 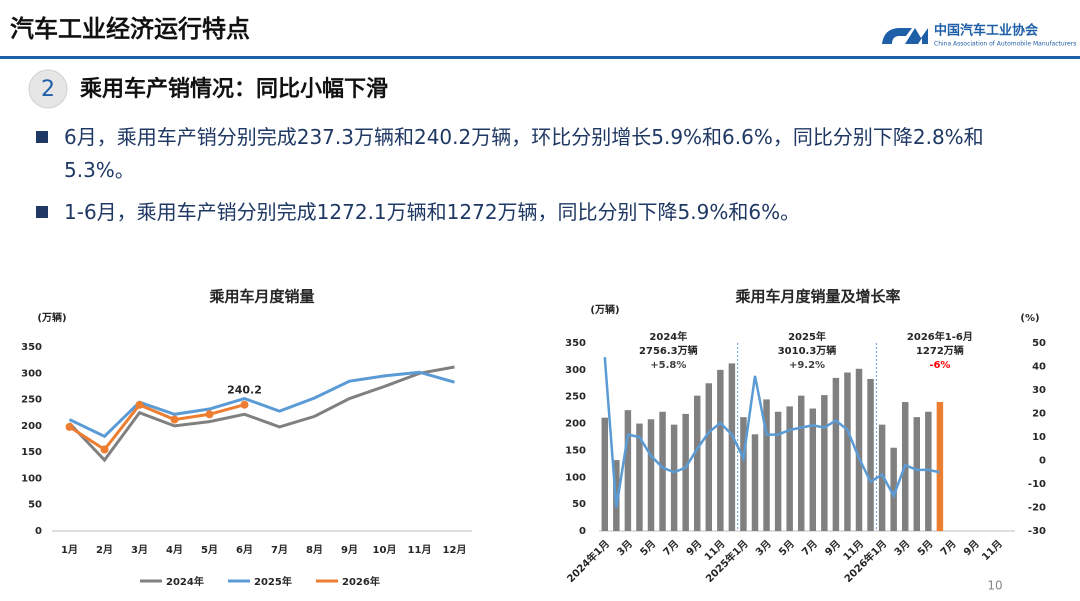 What do you see at coordinates (994, 586) in the screenshot?
I see `page-number: 10` at bounding box center [994, 586].